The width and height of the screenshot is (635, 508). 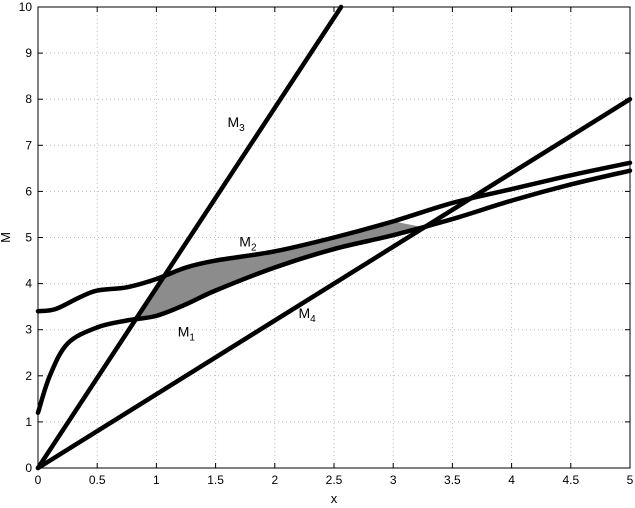 I want to click on y-tick-label: 10, so click(x=26, y=7).